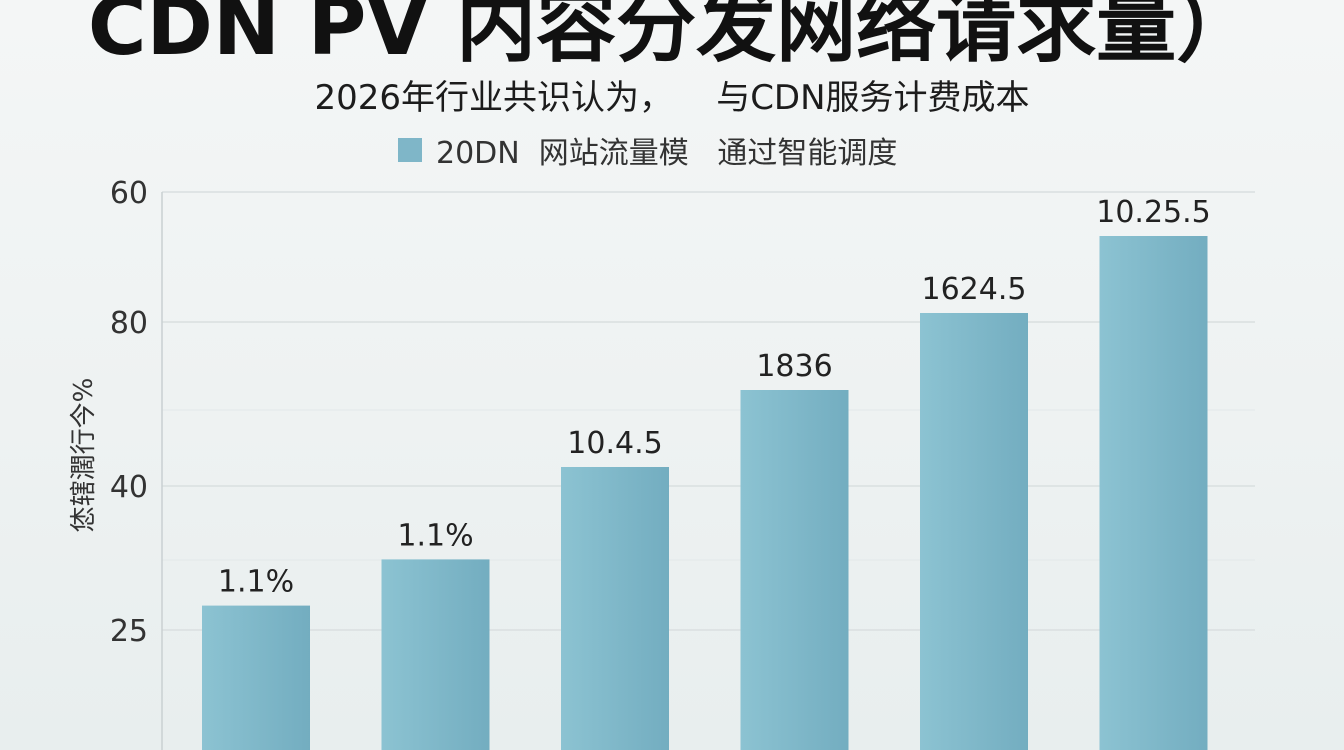 This screenshot has width=1344, height=750. What do you see at coordinates (410, 150) in the screenshot?
I see `legend-swatch` at bounding box center [410, 150].